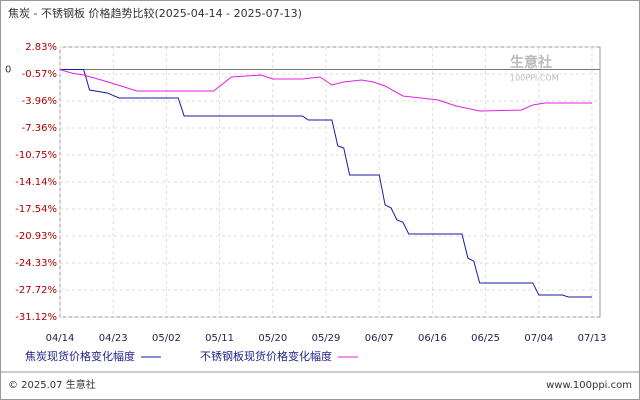 The height and width of the screenshot is (400, 640). I want to click on y-tick-label: -20.93%, so click(36, 236).